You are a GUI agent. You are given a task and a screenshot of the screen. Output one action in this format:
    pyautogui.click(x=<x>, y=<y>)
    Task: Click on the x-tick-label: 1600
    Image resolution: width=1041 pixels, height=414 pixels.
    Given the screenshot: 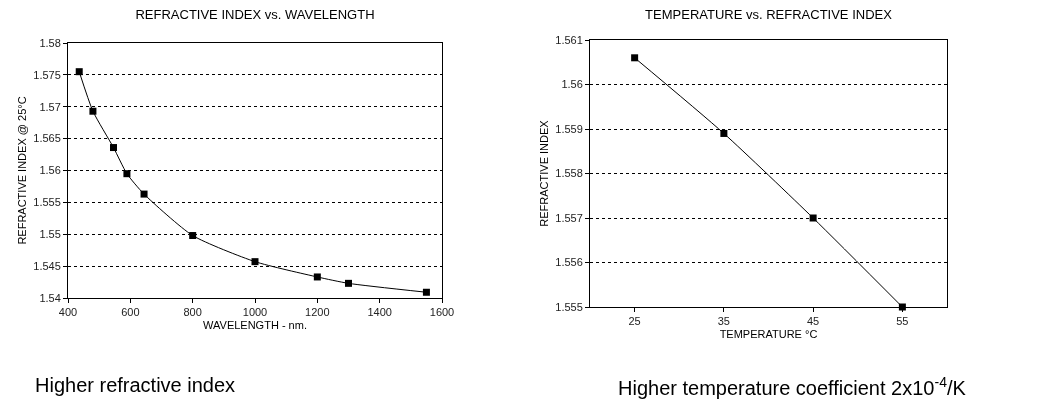 What is the action you would take?
    pyautogui.click(x=442, y=312)
    